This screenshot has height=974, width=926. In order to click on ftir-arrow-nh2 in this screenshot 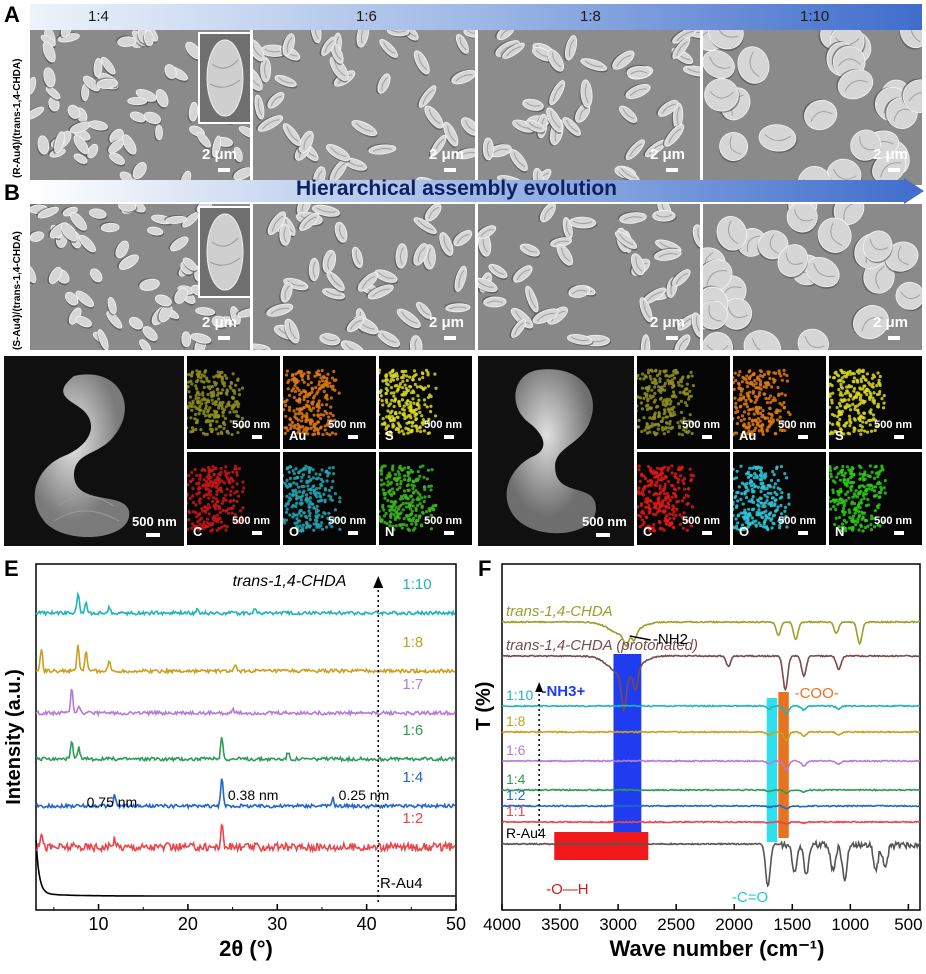, I will do `click(640, 638)`.